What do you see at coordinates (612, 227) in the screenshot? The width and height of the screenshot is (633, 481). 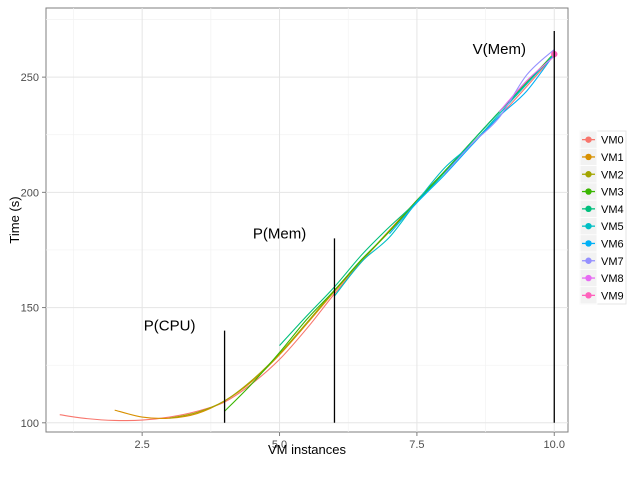 I see `legend-label: VM5` at bounding box center [612, 227].